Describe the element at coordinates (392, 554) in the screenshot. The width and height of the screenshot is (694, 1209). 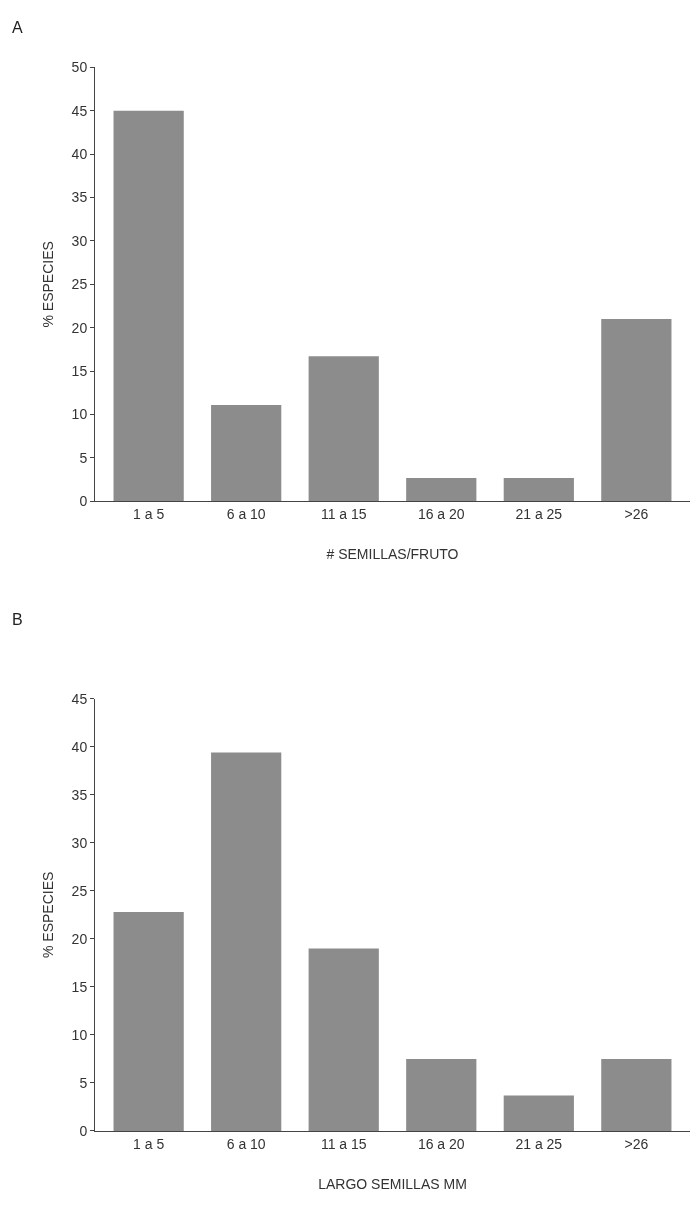
I see `x-axis-title: # SEMILLAS/FRUTO` at that location.